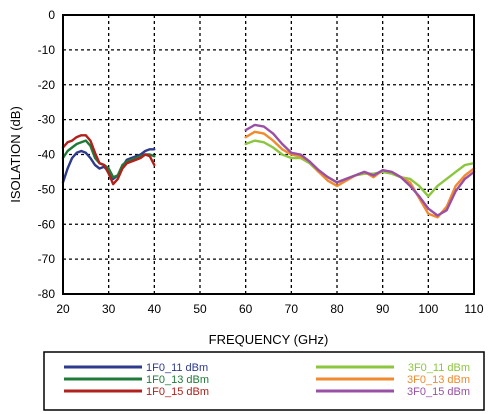 The image size is (489, 414). What do you see at coordinates (47, 85) in the screenshot?
I see `y-tick-label: -20` at bounding box center [47, 85].